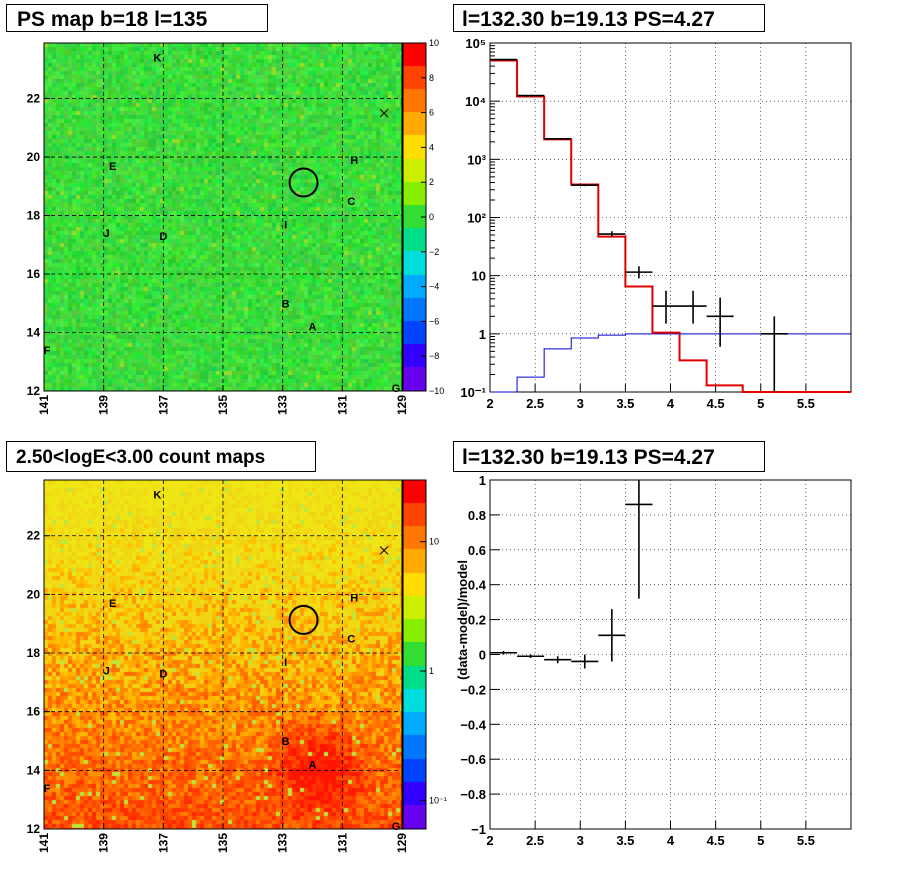  What do you see at coordinates (670, 363) in the screenshot?
I see `background-model-line` at bounding box center [670, 363].